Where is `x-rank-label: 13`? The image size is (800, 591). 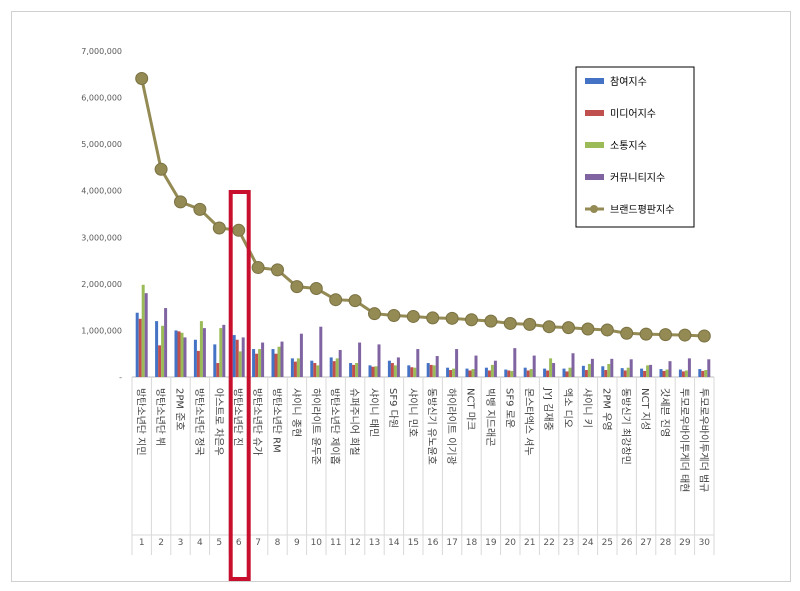
x-rank-label: 13 is located at coordinates (374, 543).